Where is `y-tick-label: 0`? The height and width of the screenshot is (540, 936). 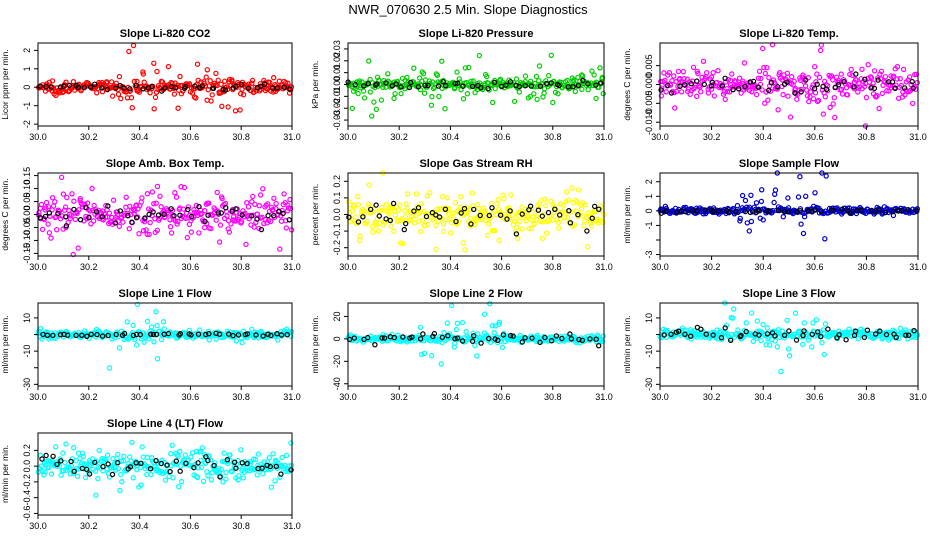
y-tick-label: 0 is located at coordinates (649, 210).